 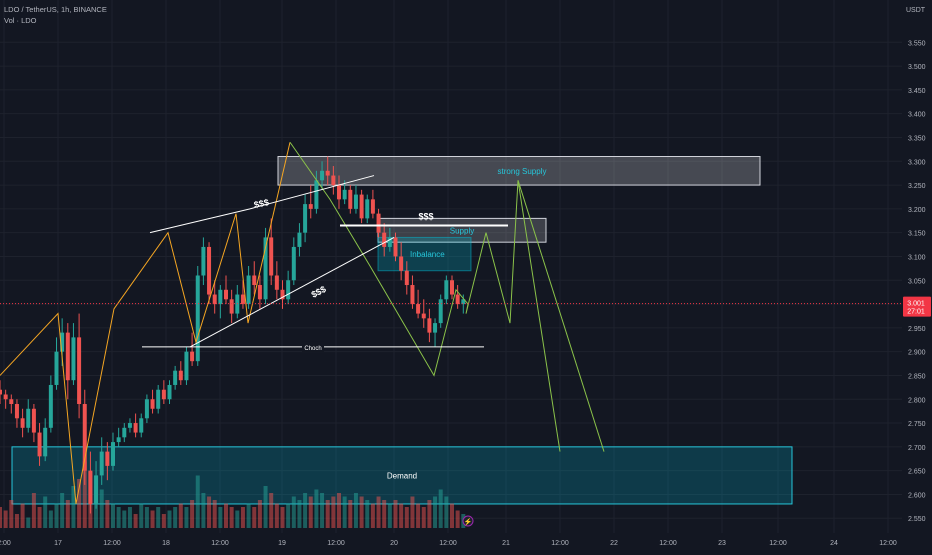 I want to click on price-tick-label: 2.650, so click(x=917, y=472).